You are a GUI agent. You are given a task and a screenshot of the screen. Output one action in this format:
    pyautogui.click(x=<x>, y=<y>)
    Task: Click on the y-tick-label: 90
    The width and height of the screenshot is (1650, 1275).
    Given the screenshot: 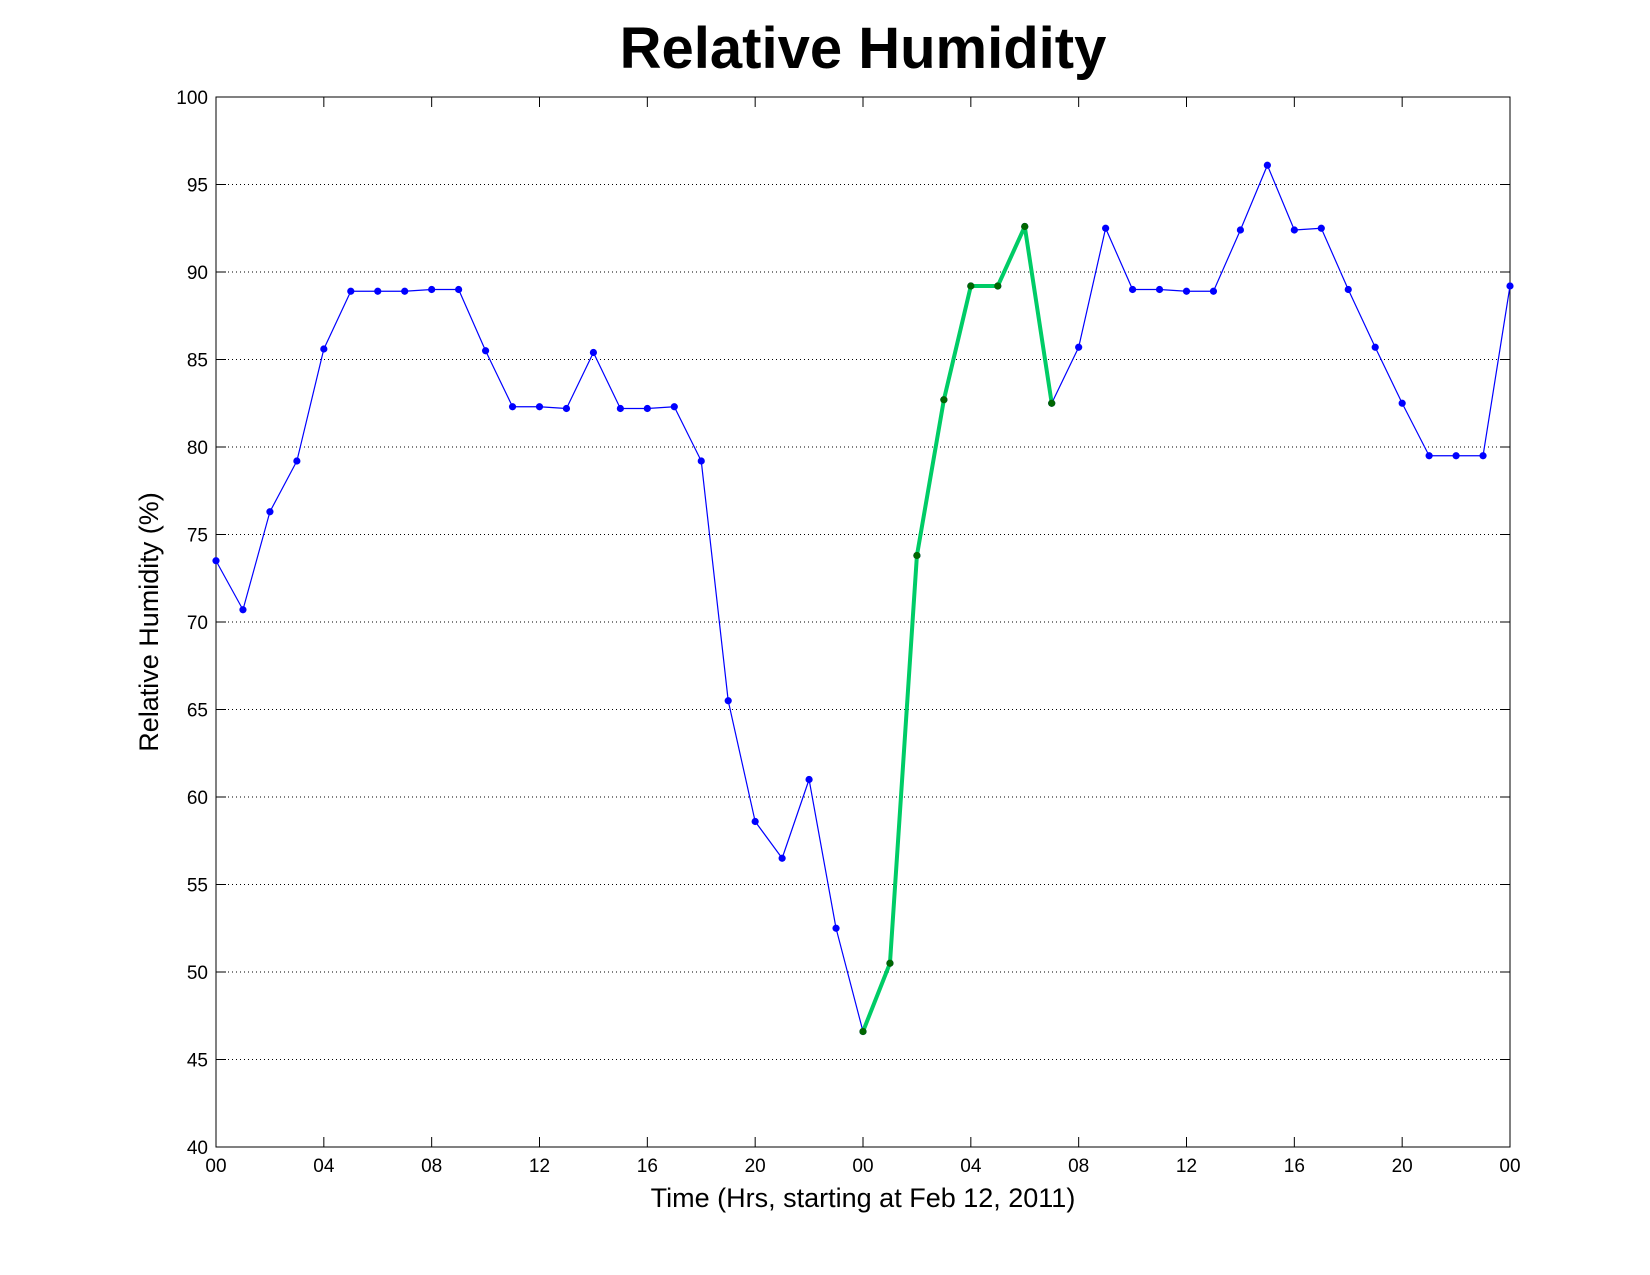 What is the action you would take?
    pyautogui.click(x=197, y=273)
    